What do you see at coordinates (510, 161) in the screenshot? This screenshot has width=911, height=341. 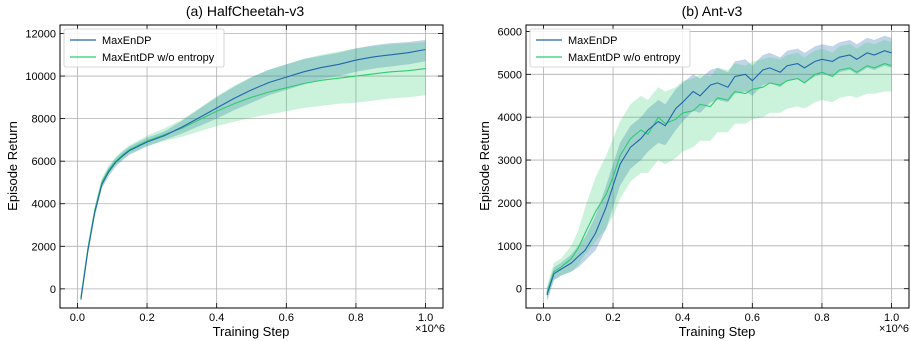 I see `y-tick-label: 3000` at bounding box center [510, 161].